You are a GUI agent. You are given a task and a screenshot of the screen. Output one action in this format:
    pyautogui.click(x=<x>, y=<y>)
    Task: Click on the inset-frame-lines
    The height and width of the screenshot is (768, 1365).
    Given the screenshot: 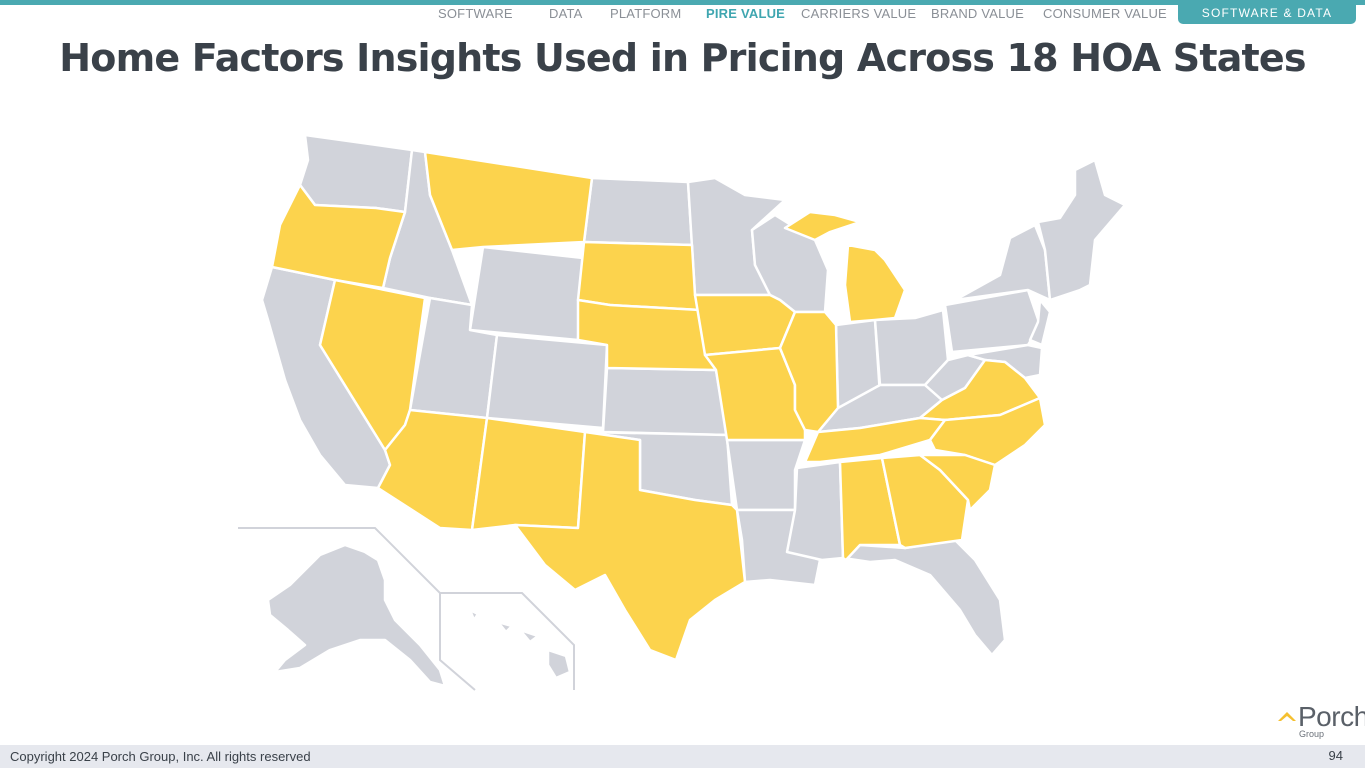 What is the action you would take?
    pyautogui.click(x=406, y=609)
    